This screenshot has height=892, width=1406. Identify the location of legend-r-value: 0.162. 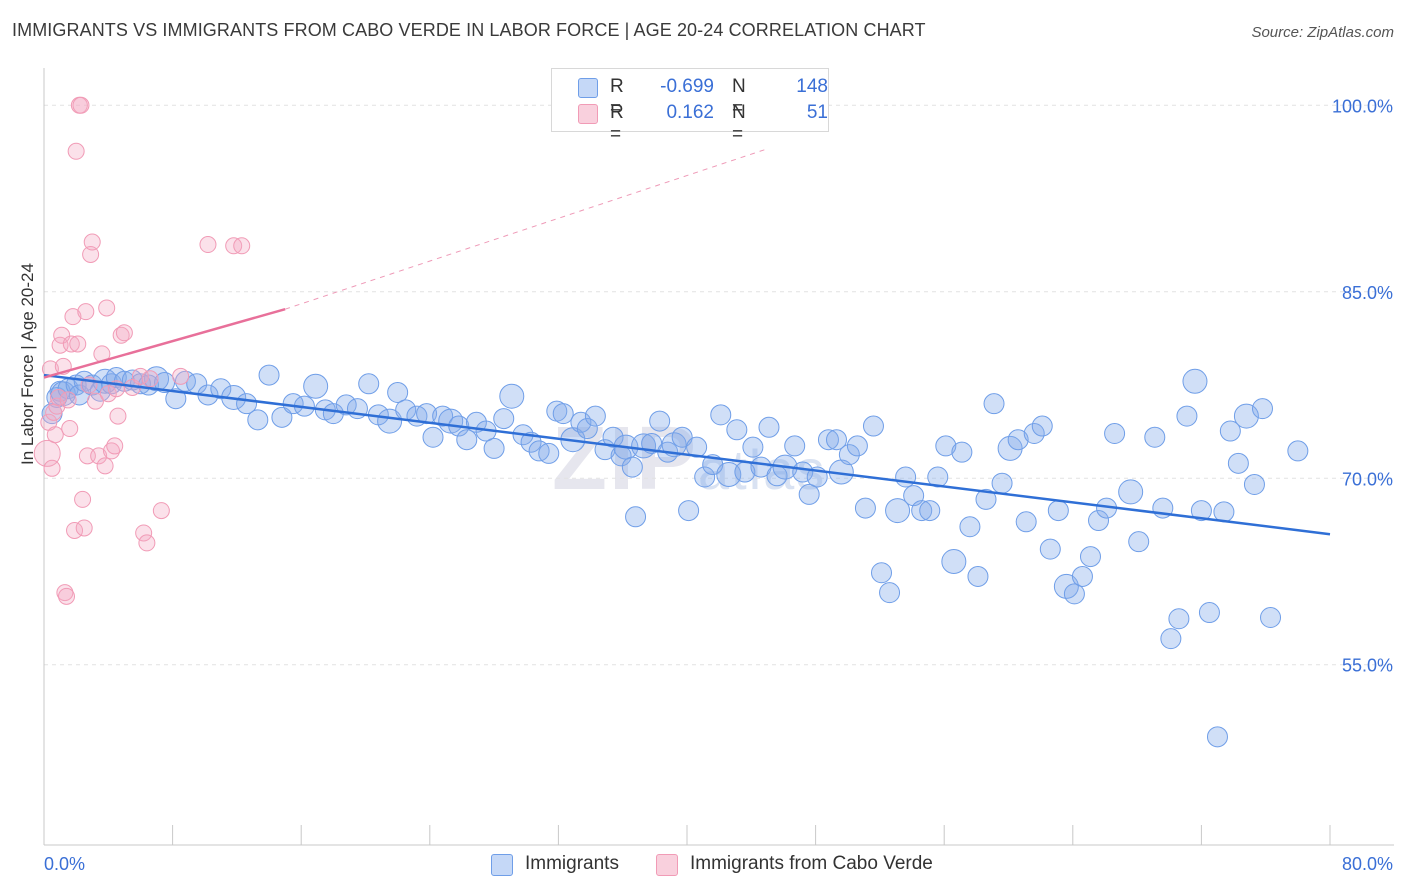
(690, 112).